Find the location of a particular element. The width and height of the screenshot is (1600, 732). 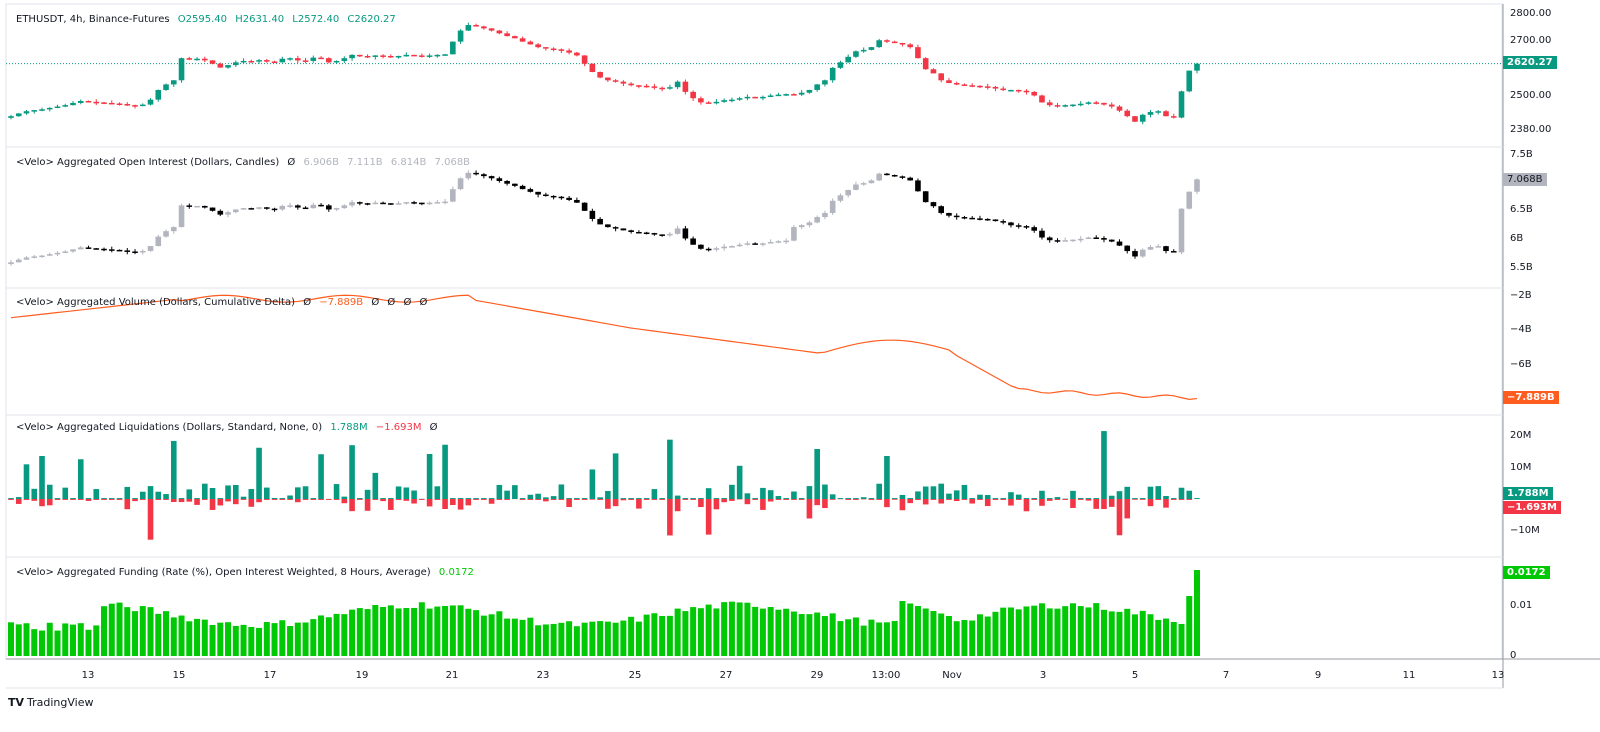

oi-high: 7.111B is located at coordinates (365, 162).